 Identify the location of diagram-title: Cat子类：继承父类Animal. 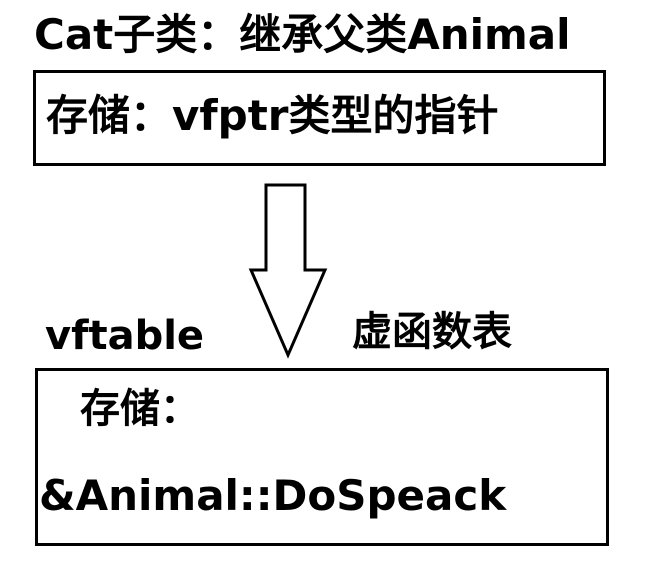
(302, 34).